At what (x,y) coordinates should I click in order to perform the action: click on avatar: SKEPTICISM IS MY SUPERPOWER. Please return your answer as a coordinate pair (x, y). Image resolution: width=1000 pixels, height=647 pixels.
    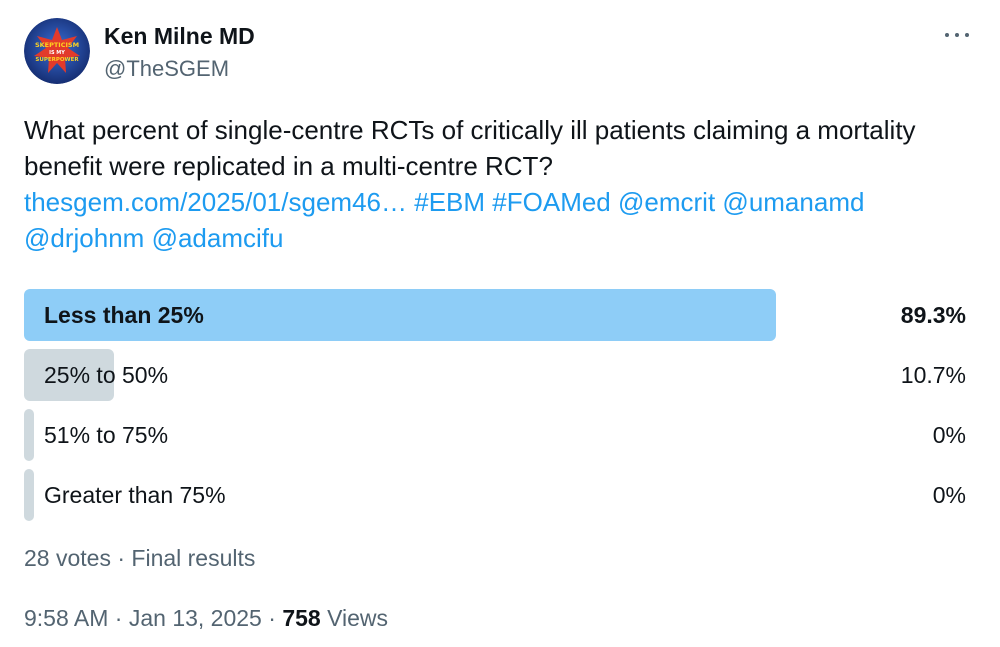
    Looking at the image, I should click on (57, 51).